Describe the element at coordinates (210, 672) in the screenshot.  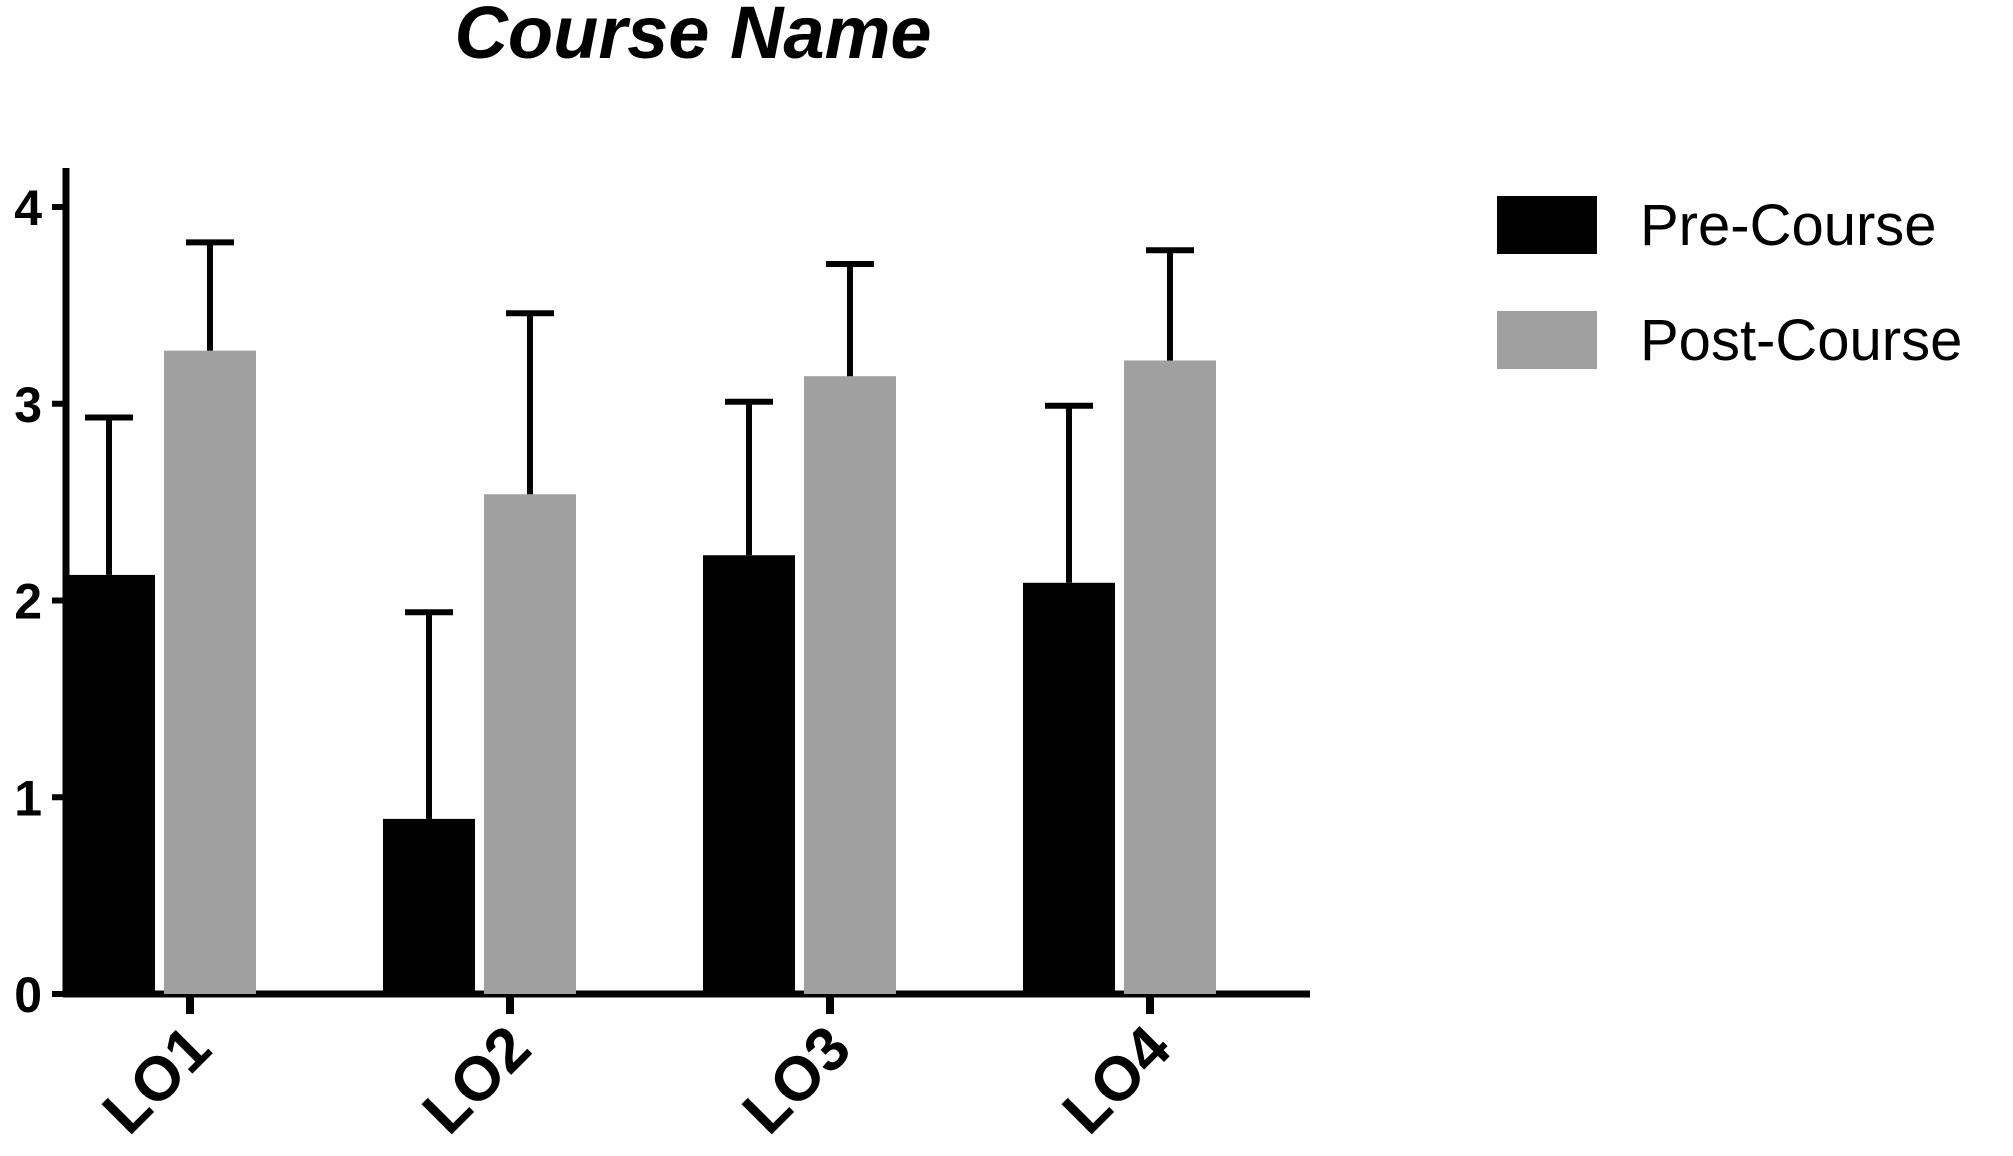
I see `bar-post-course-lo1` at that location.